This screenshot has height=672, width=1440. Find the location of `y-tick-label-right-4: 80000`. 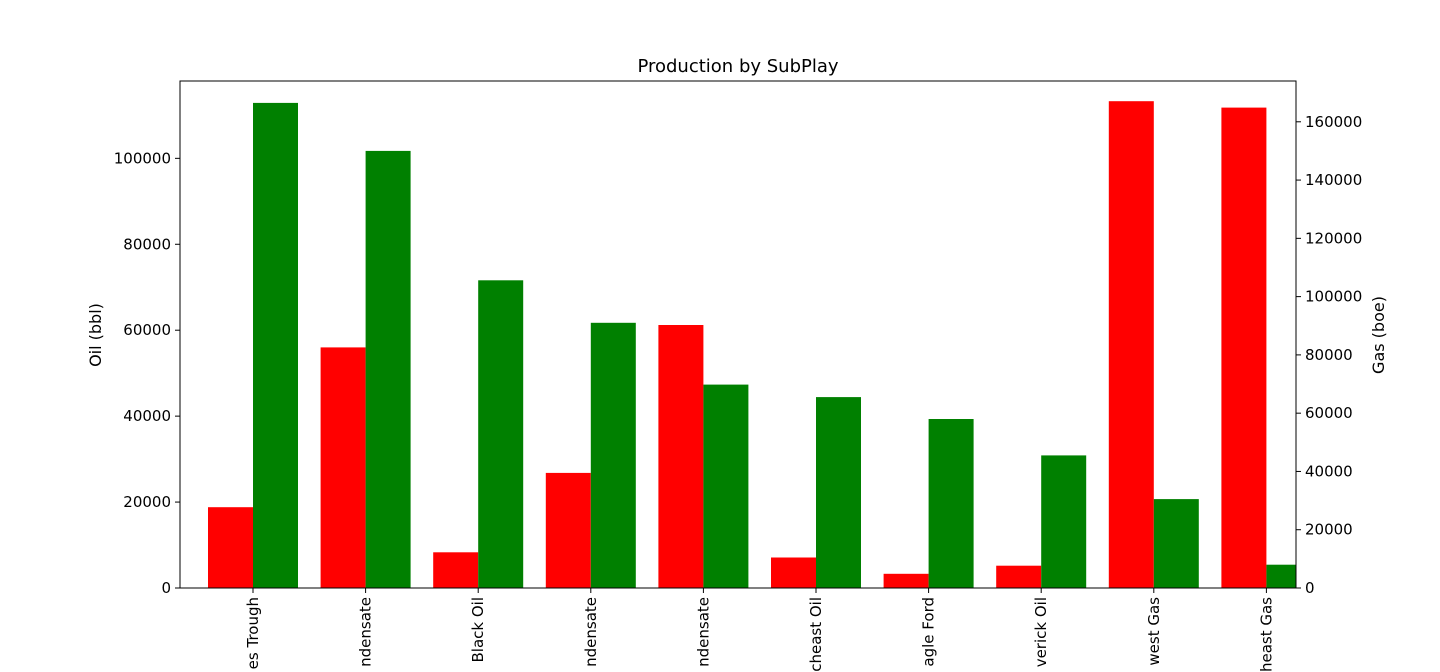

y-tick-label-right-4: 80000 is located at coordinates (1329, 355).